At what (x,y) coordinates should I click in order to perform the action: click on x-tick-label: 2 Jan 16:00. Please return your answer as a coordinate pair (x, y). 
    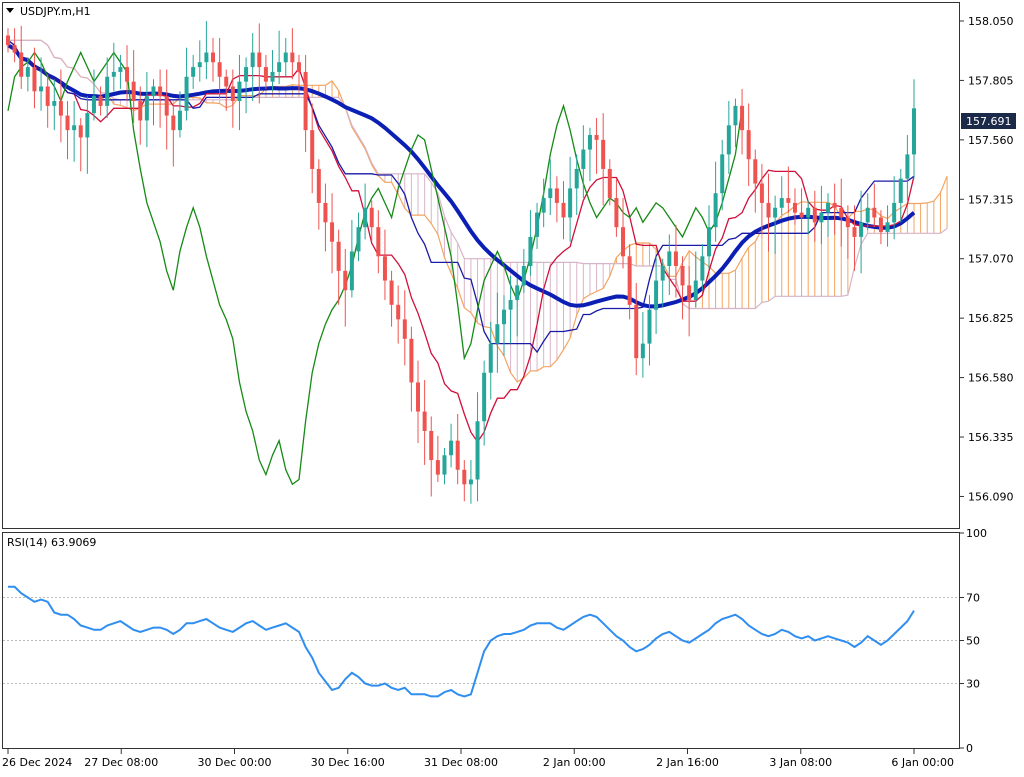
    Looking at the image, I should click on (687, 762).